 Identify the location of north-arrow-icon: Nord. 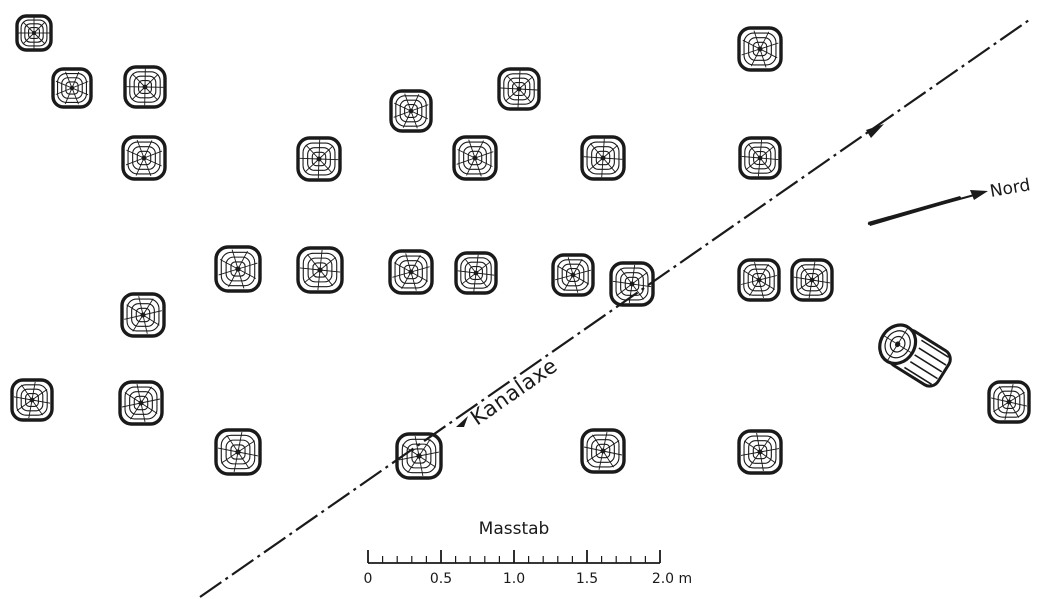
(949, 200).